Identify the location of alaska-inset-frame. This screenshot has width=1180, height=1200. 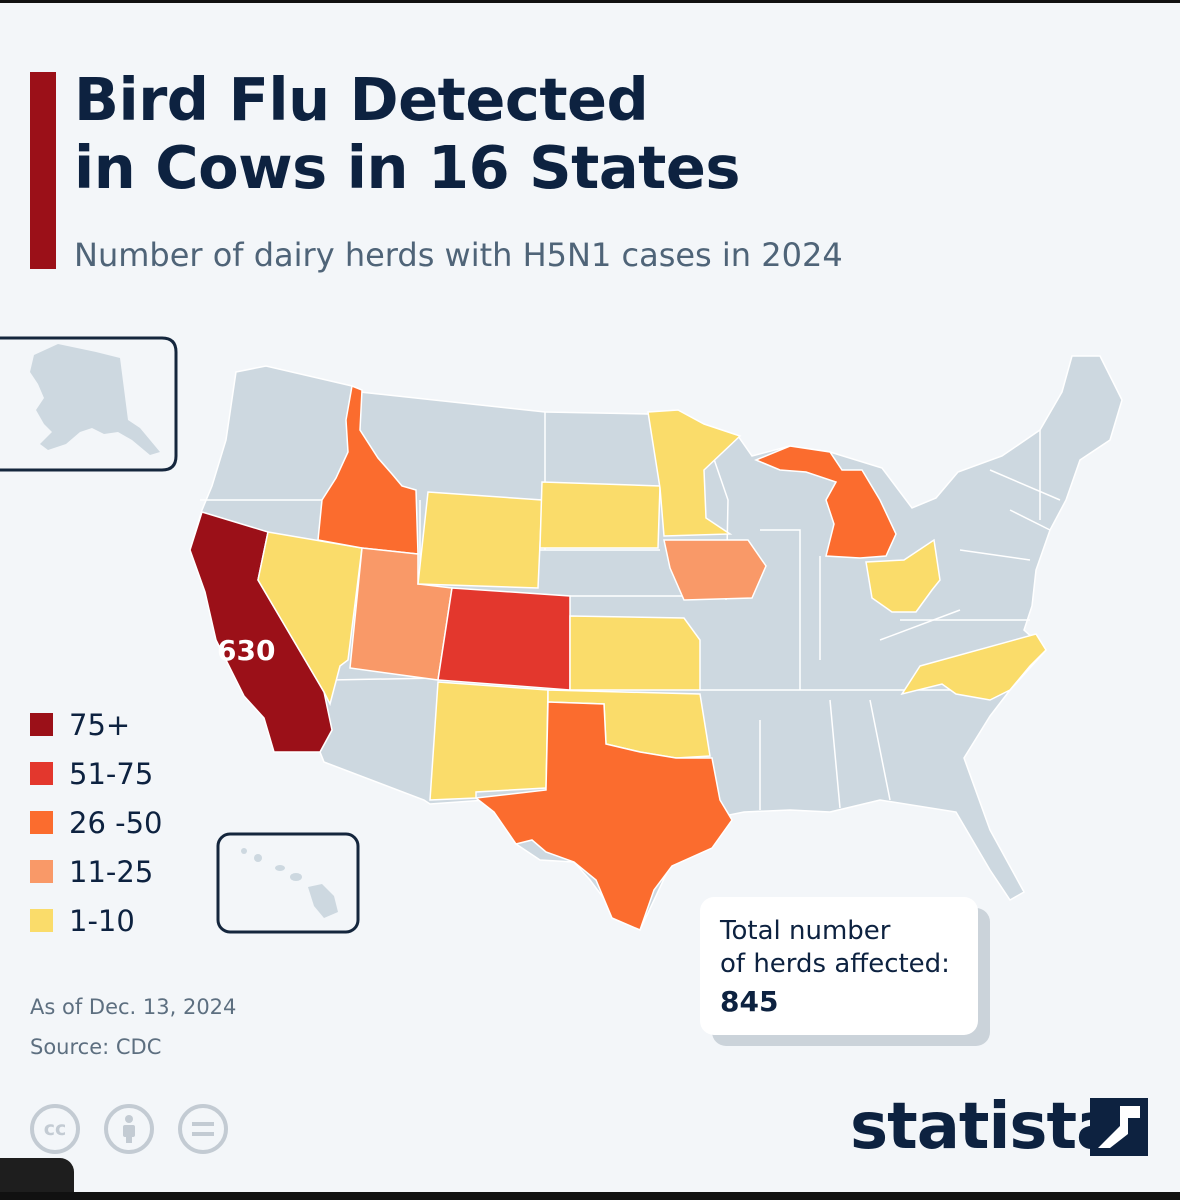
(89, 404).